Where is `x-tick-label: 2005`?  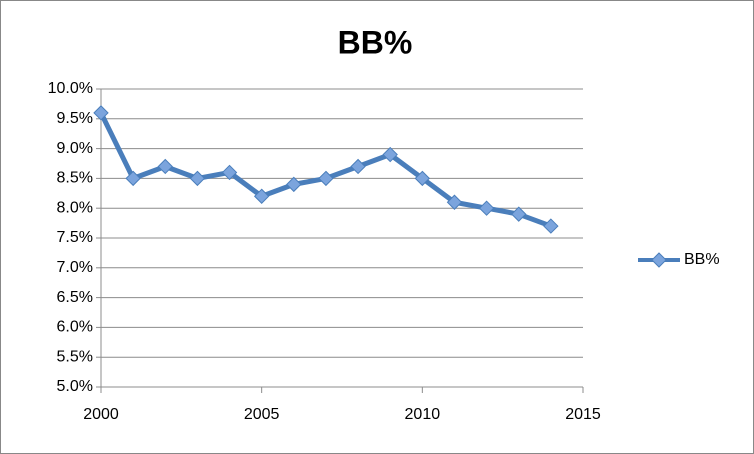
x-tick-label: 2005 is located at coordinates (262, 414).